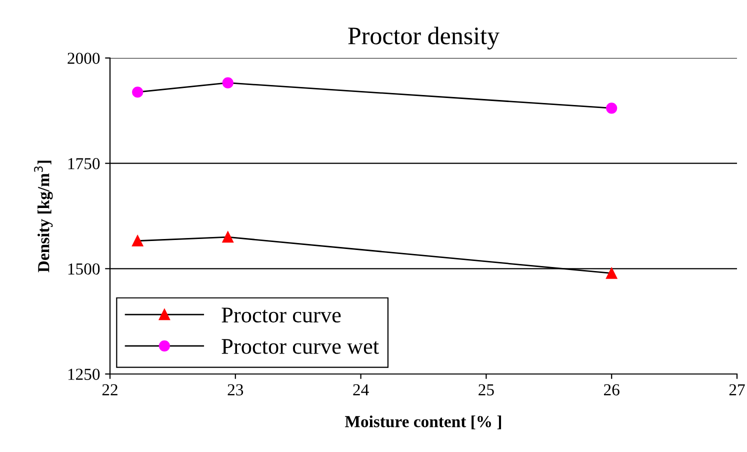  What do you see at coordinates (84, 164) in the screenshot?
I see `y-tick-label: 1750` at bounding box center [84, 164].